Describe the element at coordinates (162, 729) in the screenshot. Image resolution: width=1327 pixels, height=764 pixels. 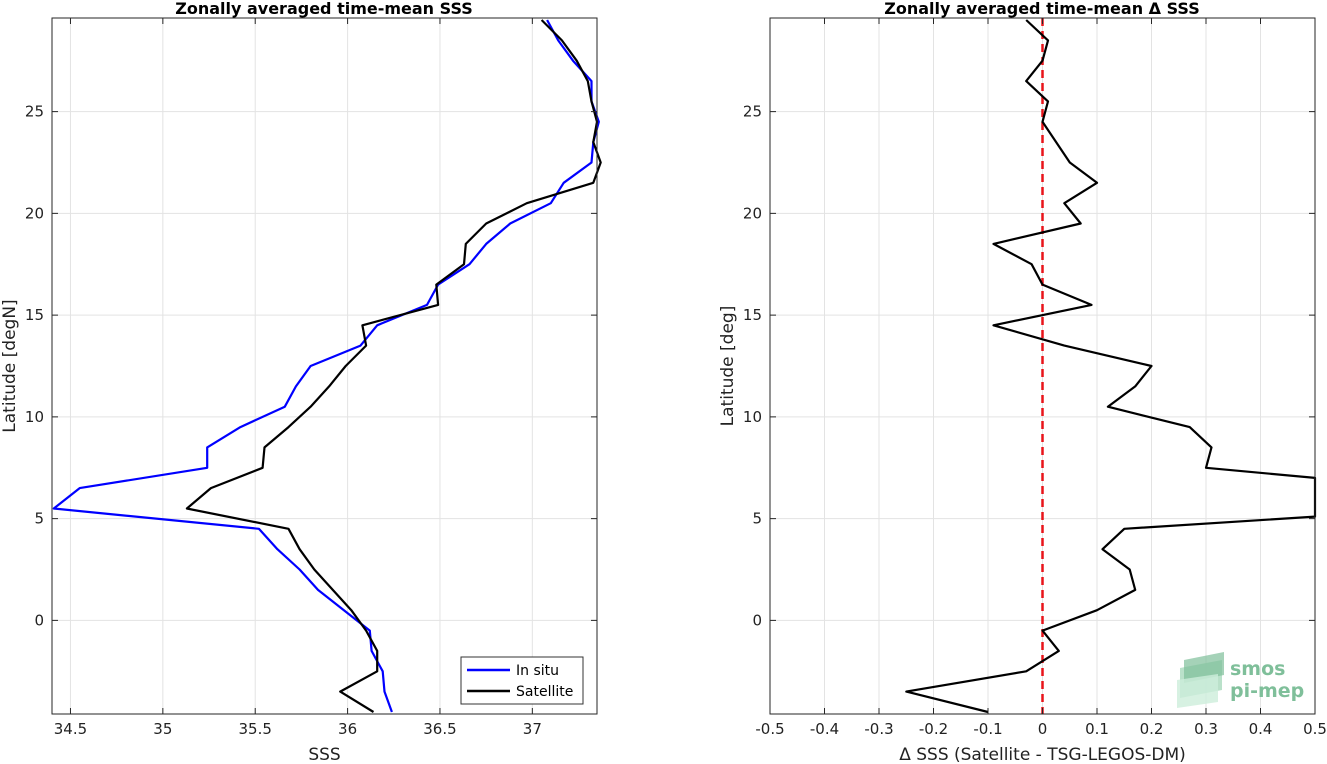
I see `x-tick-label: 35` at that location.